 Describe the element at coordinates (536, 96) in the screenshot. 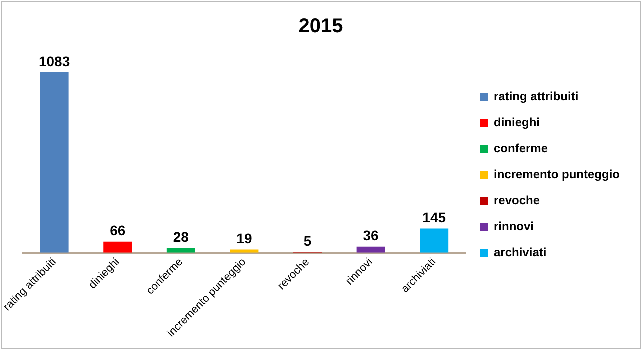

I see `legend-label: rating attribuiti` at that location.